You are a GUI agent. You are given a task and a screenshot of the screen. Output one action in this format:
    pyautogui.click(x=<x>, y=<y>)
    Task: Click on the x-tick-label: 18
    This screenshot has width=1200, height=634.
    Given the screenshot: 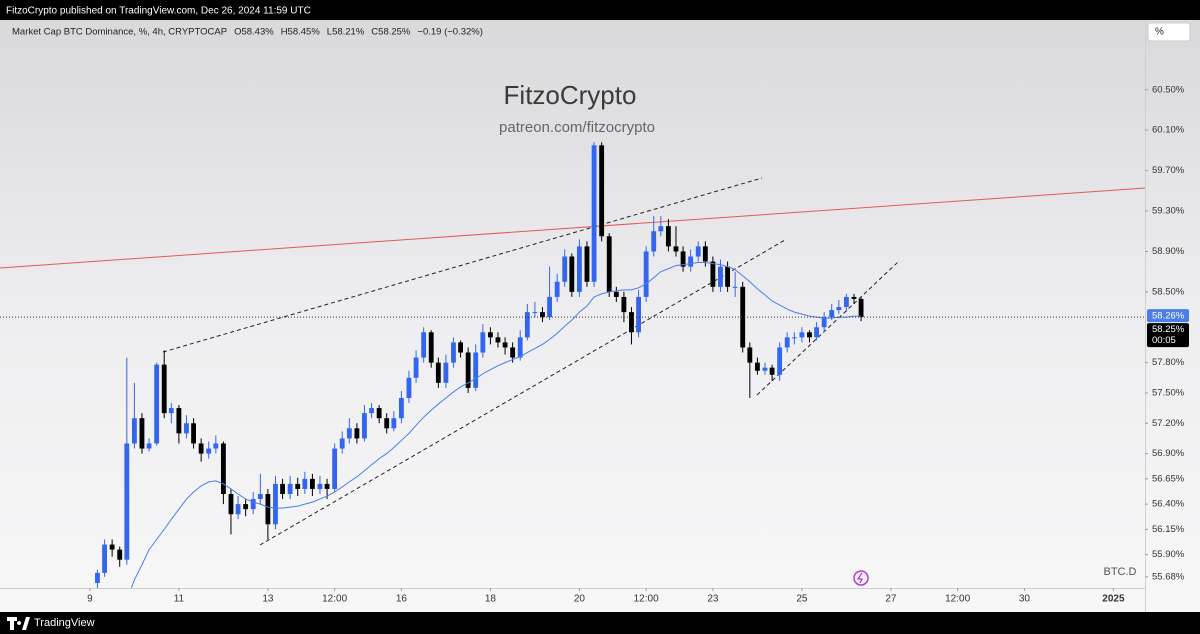 What is the action you would take?
    pyautogui.click(x=491, y=599)
    